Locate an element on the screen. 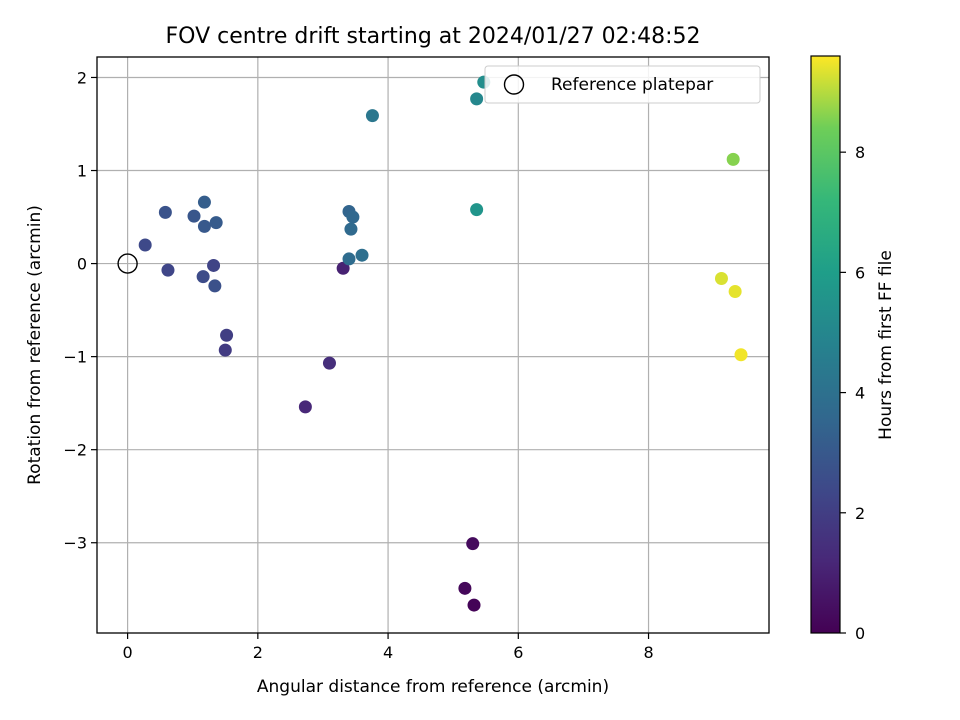 This screenshot has width=960, height=720. legend: Reference platepar is located at coordinates (622, 84).